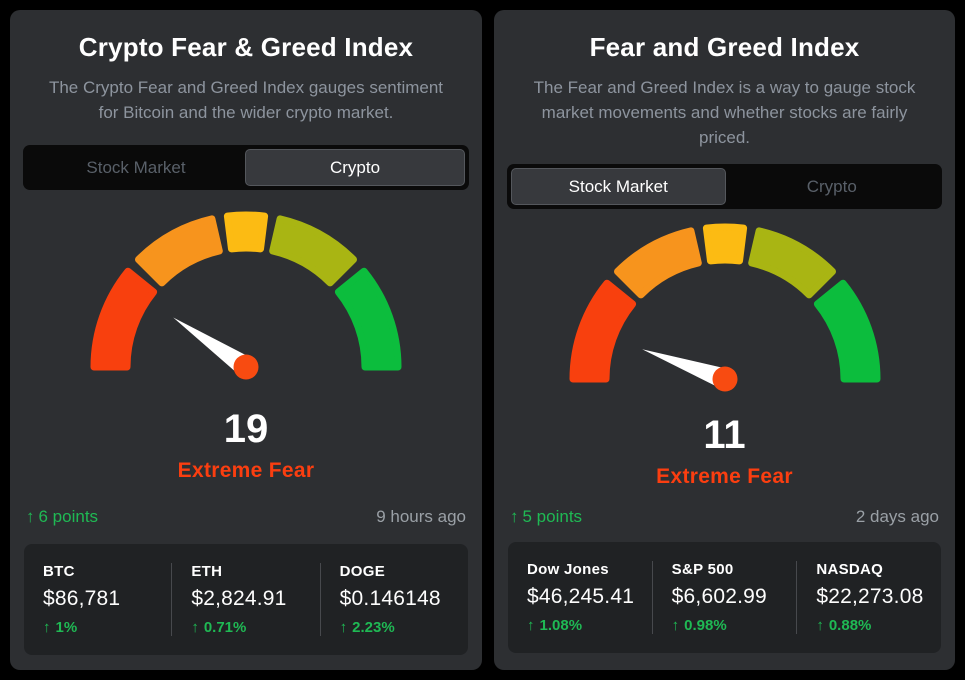 The height and width of the screenshot is (680, 965). Describe the element at coordinates (850, 569) in the screenshot. I see `stat-name: NASDAQ` at that location.